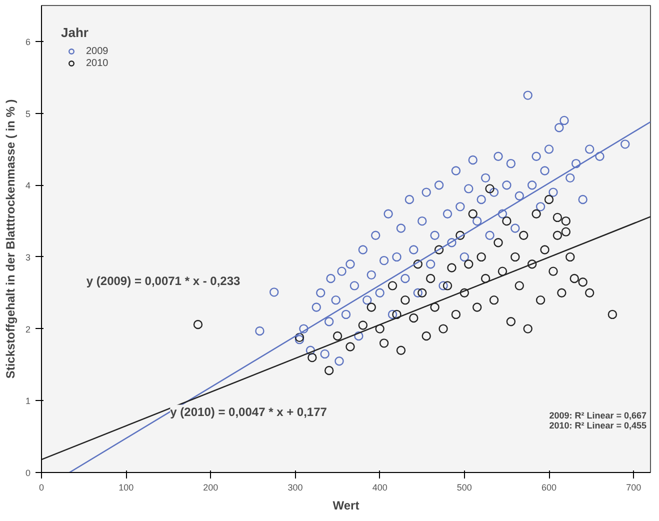 Image resolution: width=659 pixels, height=521 pixels. What do you see at coordinates (464, 487) in the screenshot?
I see `x-tick-label: 500` at bounding box center [464, 487].